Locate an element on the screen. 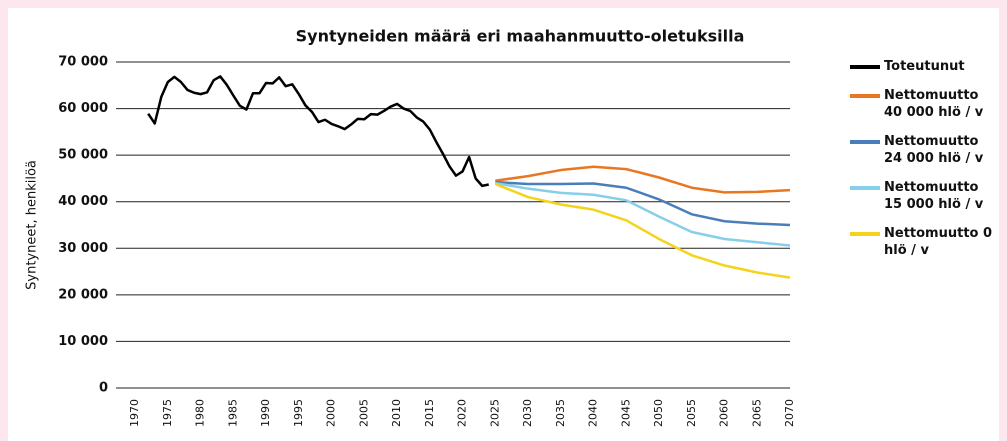 The height and width of the screenshot is (441, 1007). y-tick-label: 70 000 is located at coordinates (83, 62).